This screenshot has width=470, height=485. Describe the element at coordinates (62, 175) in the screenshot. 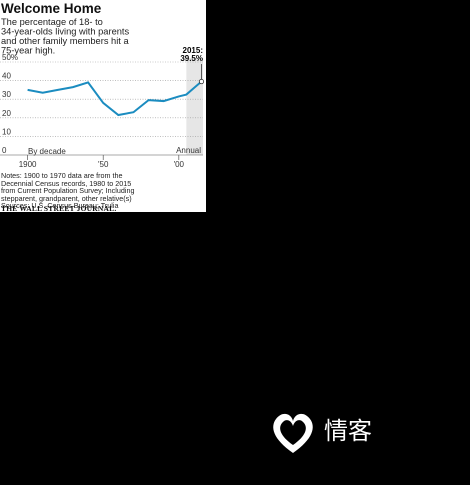

I see `note-line: Notes: 1900 to 1970 data are from the` at that location.